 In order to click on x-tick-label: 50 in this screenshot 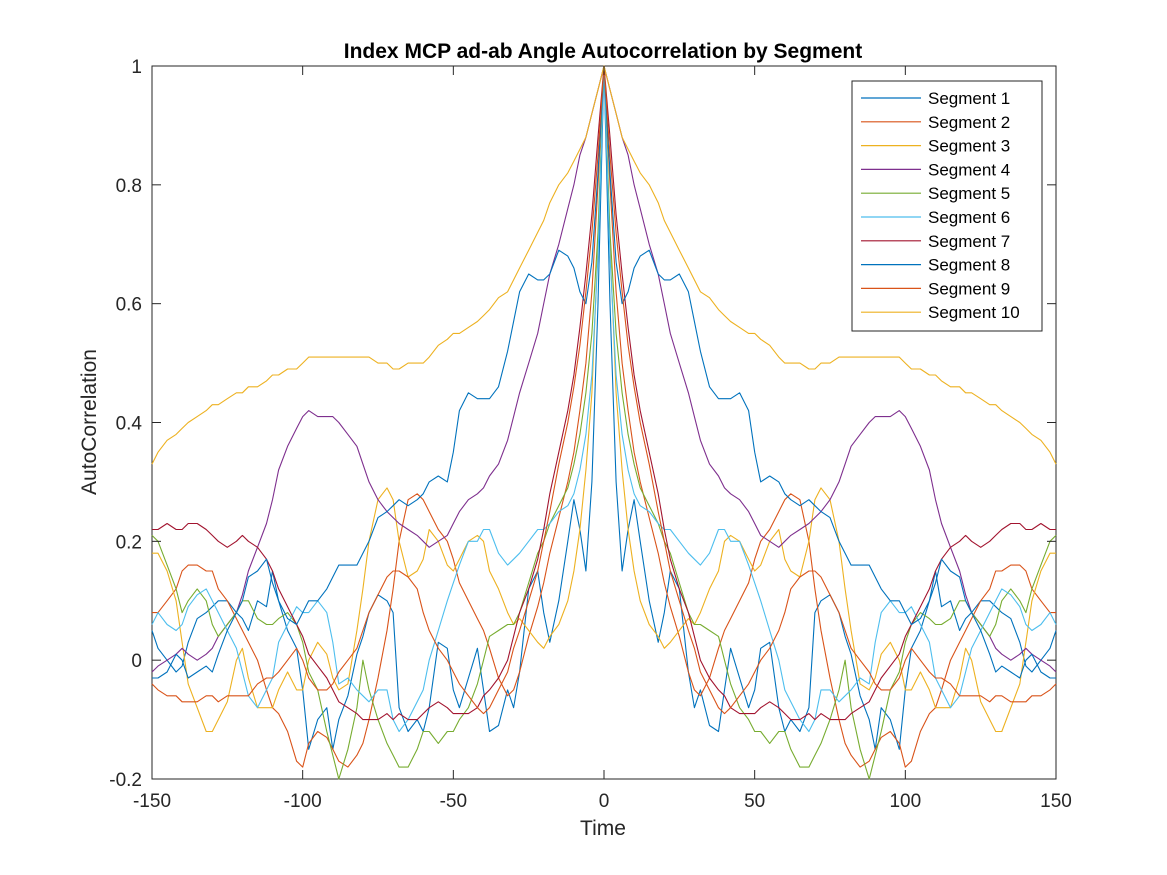, I will do `click(754, 801)`.